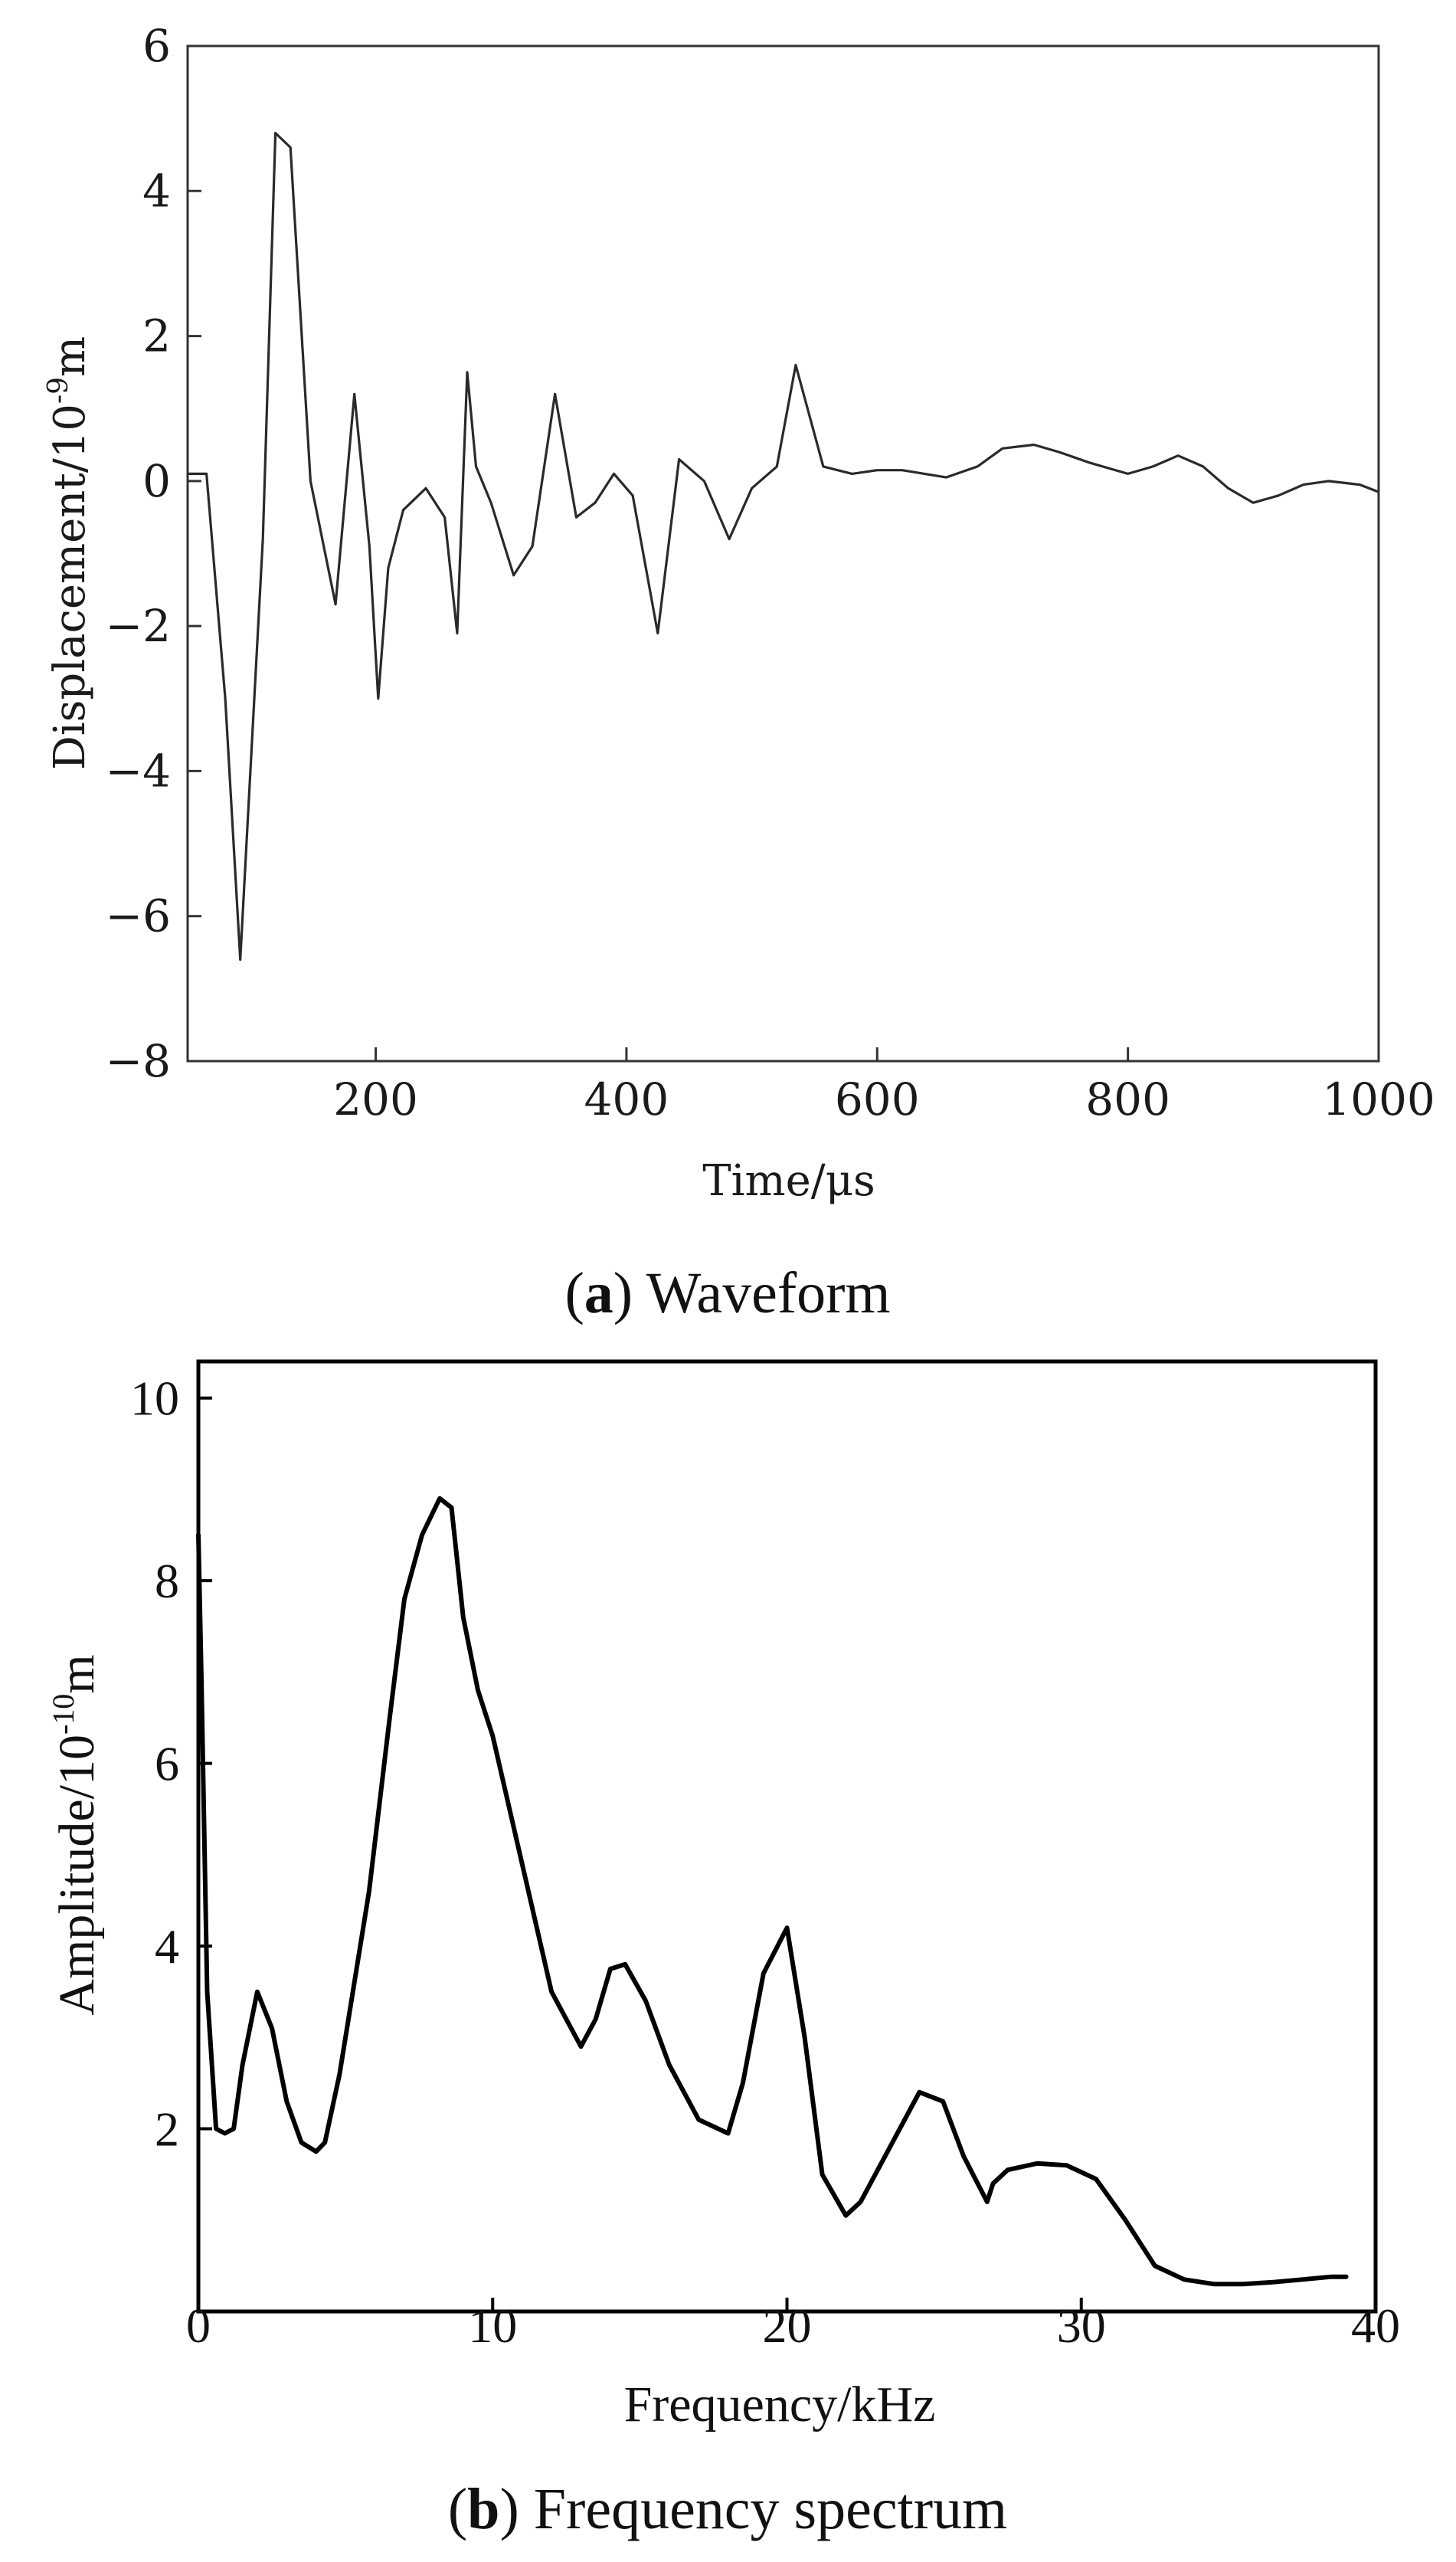 The width and height of the screenshot is (1456, 2562). Describe the element at coordinates (156, 481) in the screenshot. I see `a-y-tick-label: 0` at that location.